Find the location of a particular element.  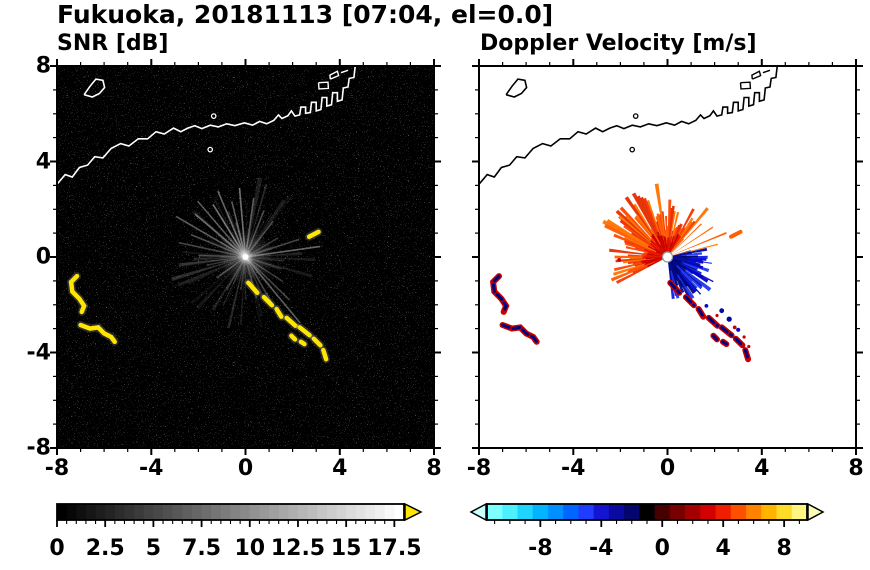

snr-cbar-label: 2.5 is located at coordinates (105, 548).